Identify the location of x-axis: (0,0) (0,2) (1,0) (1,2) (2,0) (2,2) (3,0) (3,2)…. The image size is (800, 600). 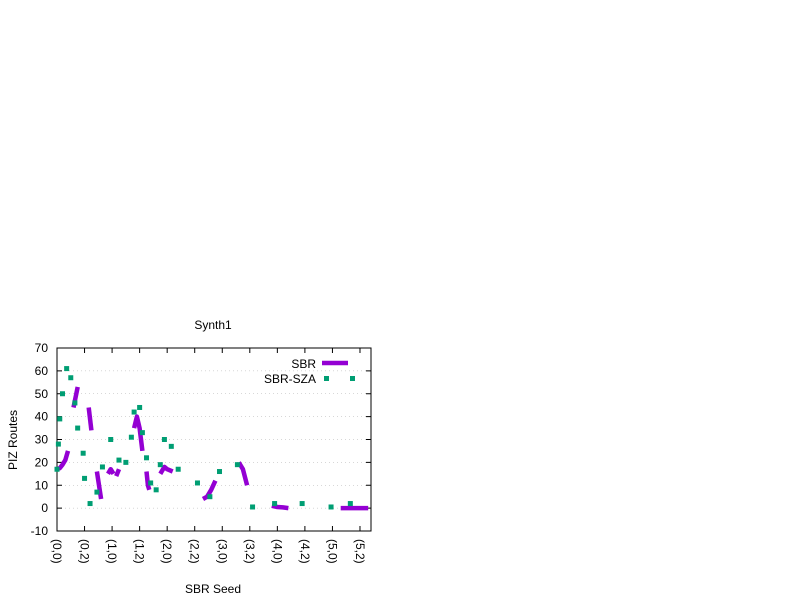
(208, 456).